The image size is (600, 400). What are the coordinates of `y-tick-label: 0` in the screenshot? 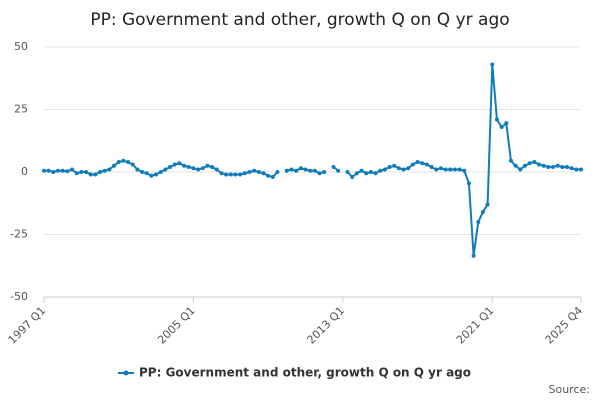 It's located at (24, 171).